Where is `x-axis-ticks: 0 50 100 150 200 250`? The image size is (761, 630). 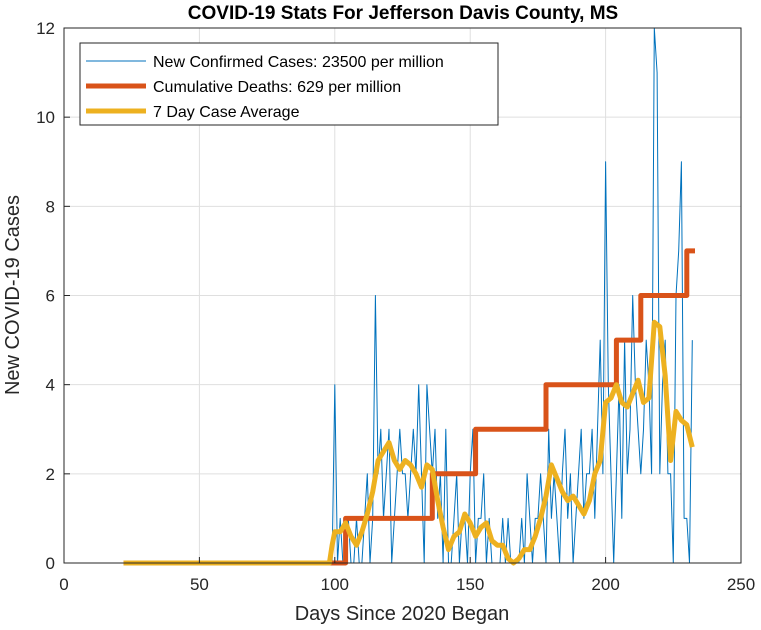
x-axis-ticks: 0 50 100 150 200 250 is located at coordinates (407, 575).